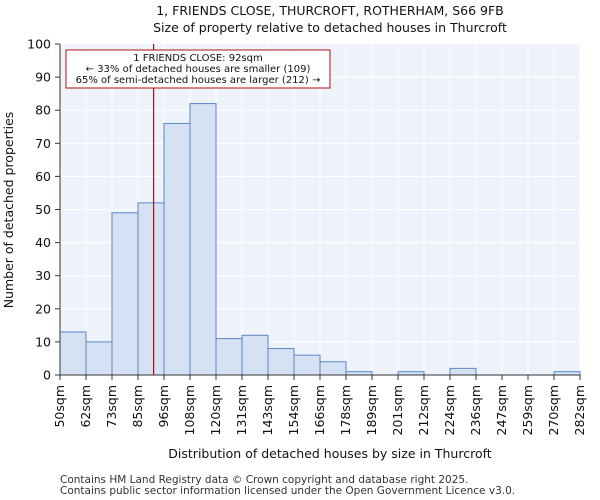 Image resolution: width=600 pixels, height=500 pixels. I want to click on y-tick-label: 0, so click(47, 375).